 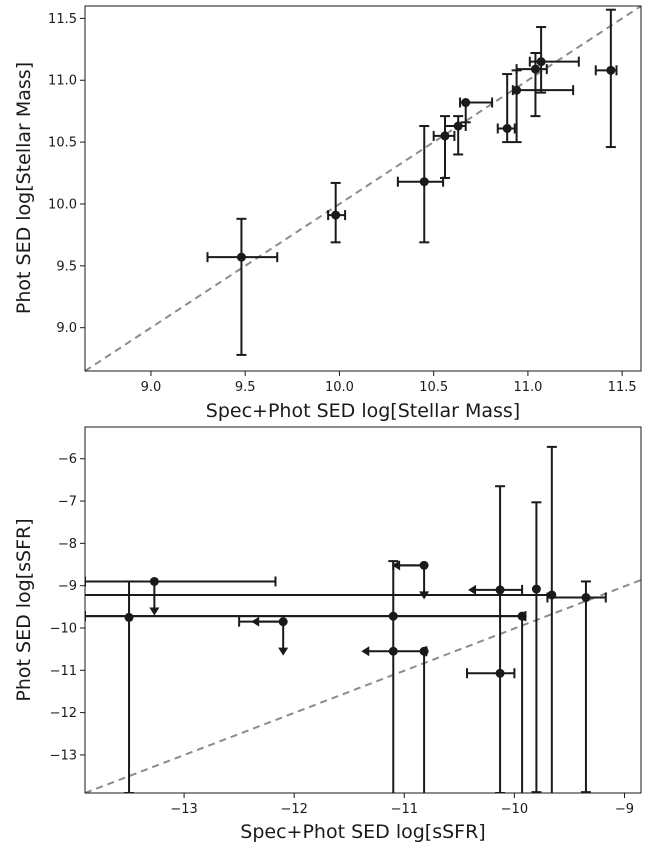 I want to click on mass-x-tick-label: 9.0, so click(x=151, y=387).